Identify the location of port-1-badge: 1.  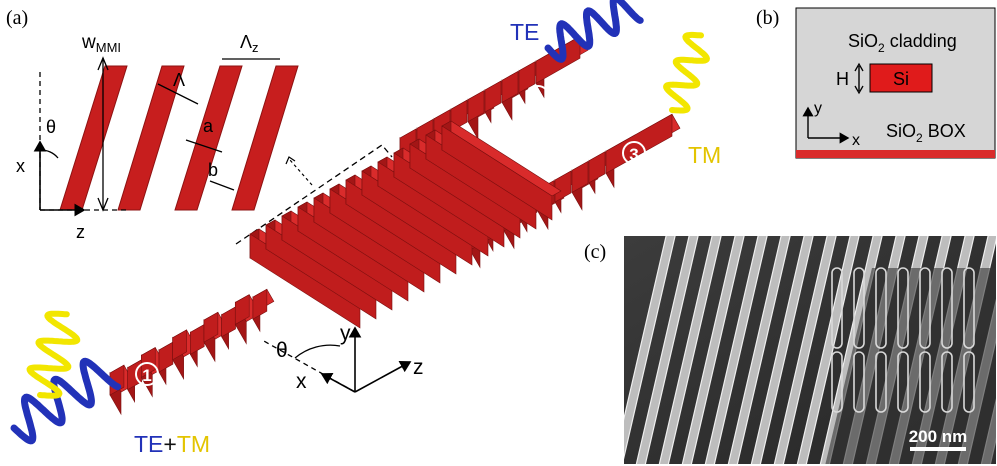
(147, 374).